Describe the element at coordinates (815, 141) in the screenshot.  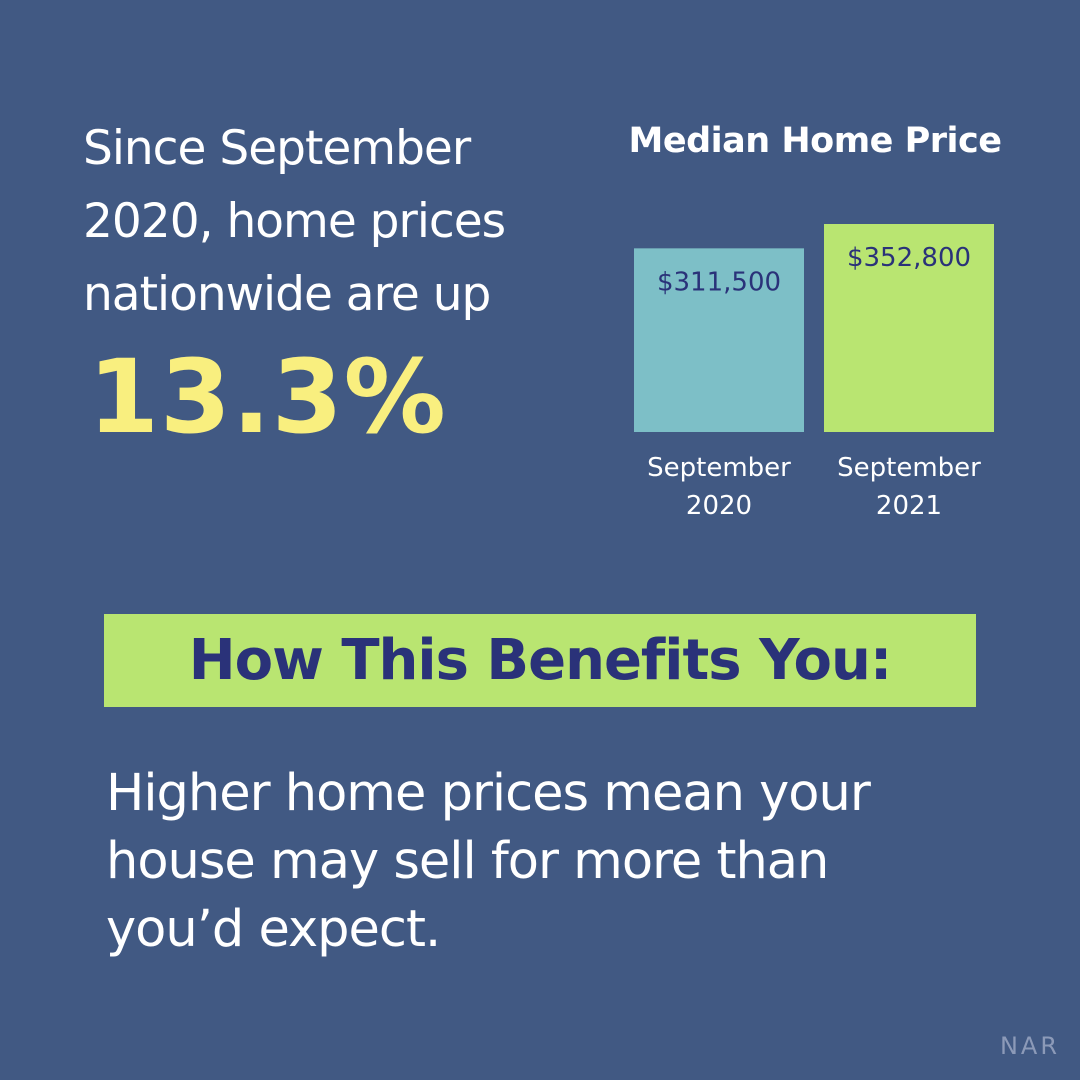
I see `chart-title: Median Home Price` at that location.